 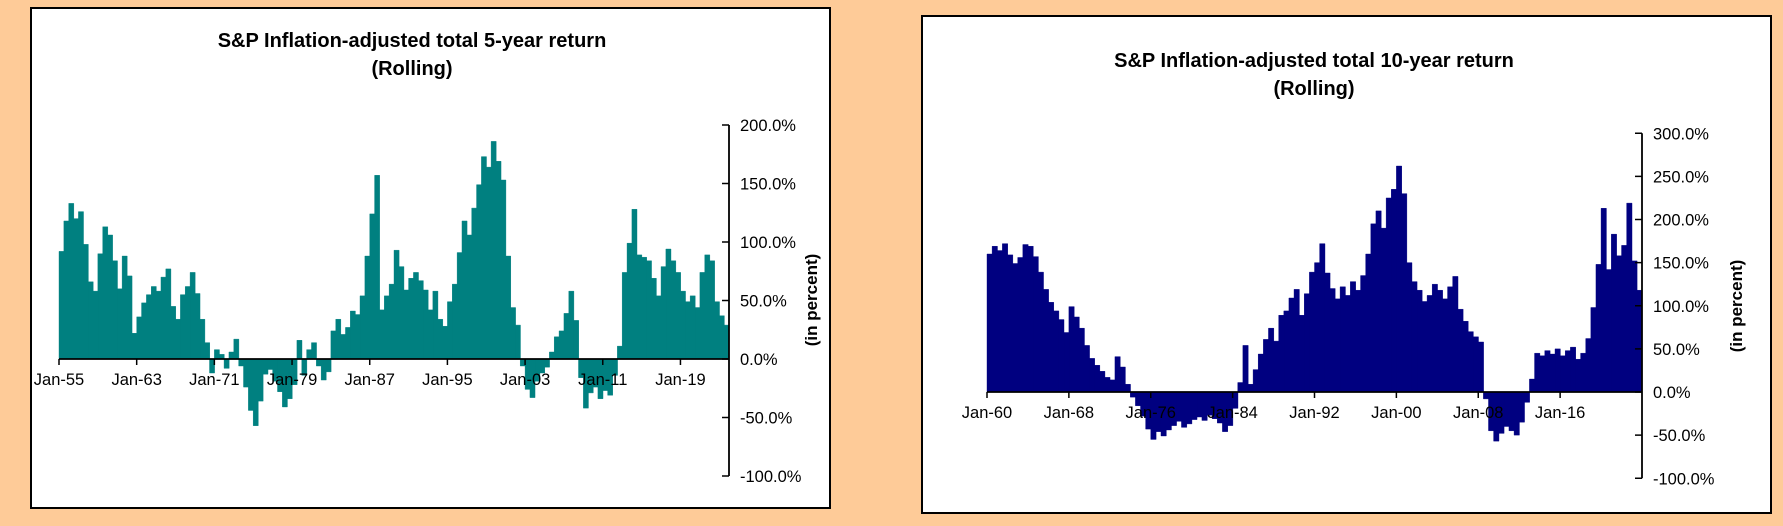 What do you see at coordinates (1151, 413) in the screenshot?
I see `x-axis-tick-label: Jan-76` at bounding box center [1151, 413].